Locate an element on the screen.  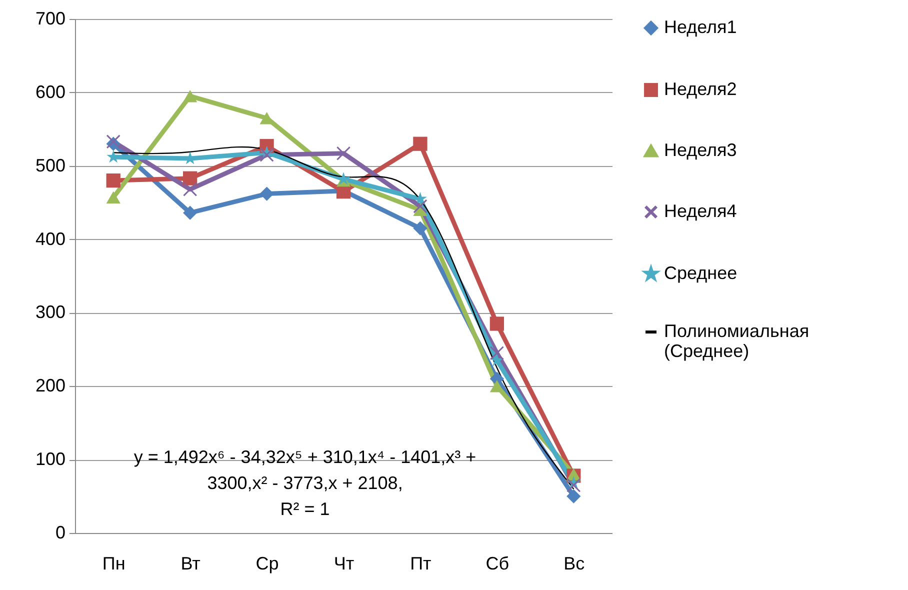
x-tick-label: Вс is located at coordinates (574, 564).